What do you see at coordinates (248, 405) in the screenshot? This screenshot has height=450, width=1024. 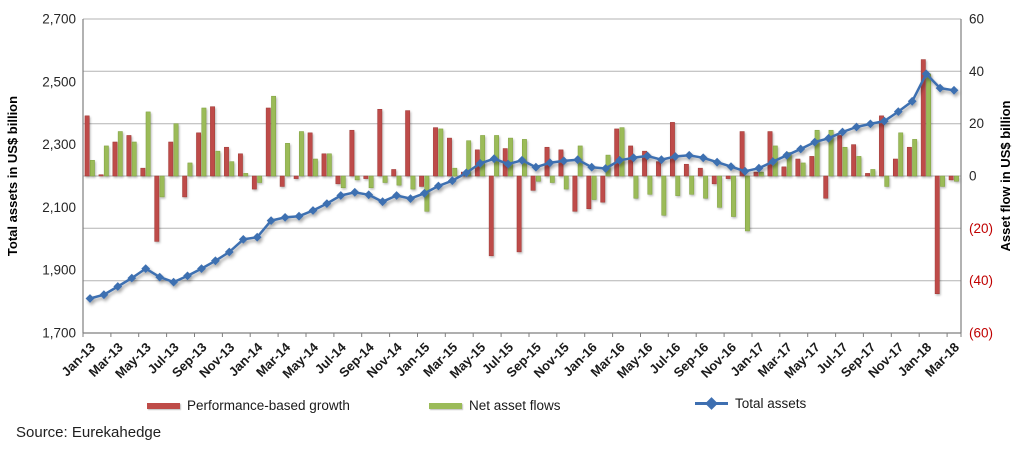 I see `legend-item-performance-growth: Performance-based growth` at bounding box center [248, 405].